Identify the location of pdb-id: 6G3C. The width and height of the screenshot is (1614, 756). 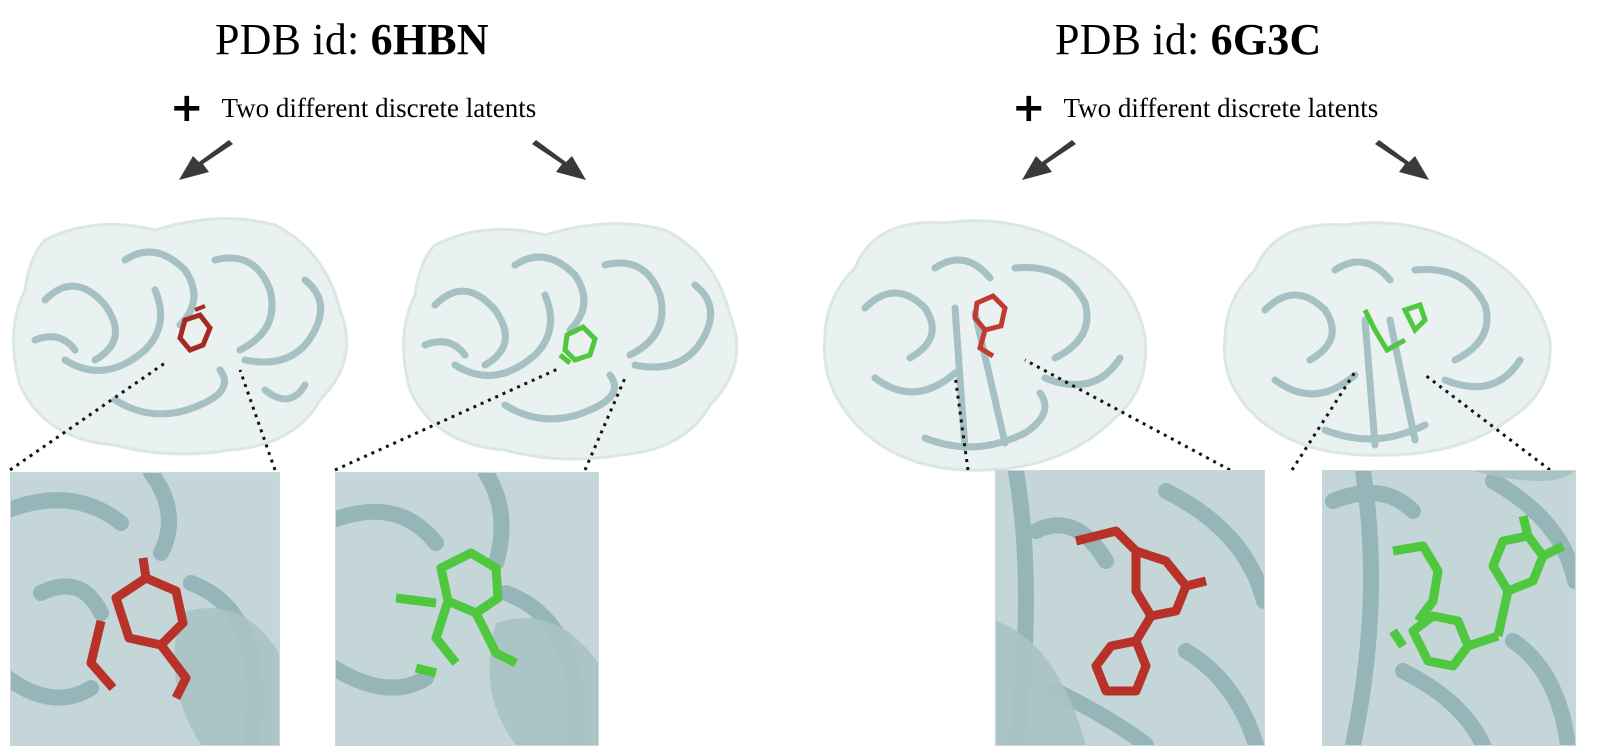
(1266, 39).